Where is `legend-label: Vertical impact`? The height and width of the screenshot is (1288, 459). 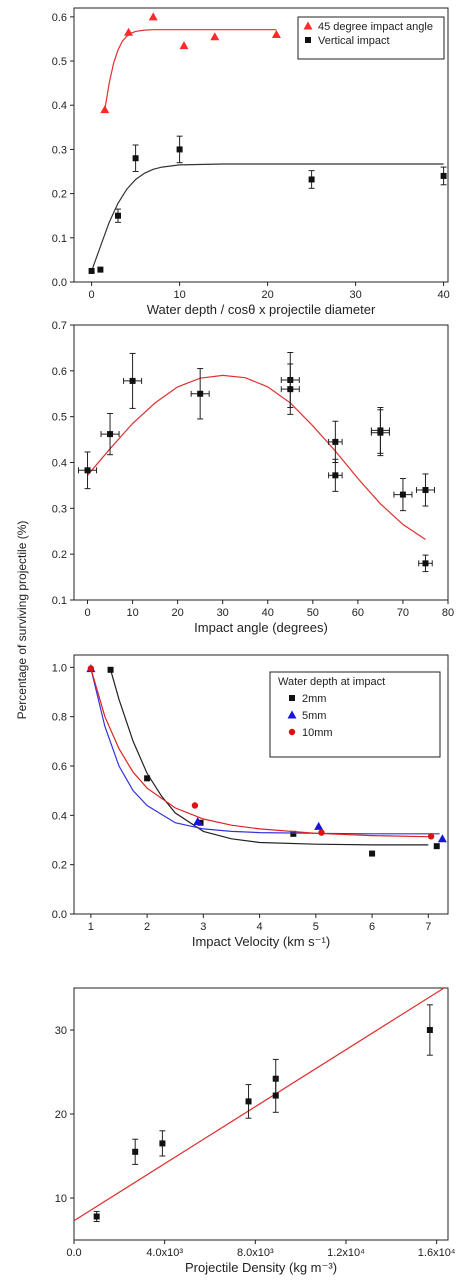 legend-label: Vertical impact is located at coordinates (354, 41).